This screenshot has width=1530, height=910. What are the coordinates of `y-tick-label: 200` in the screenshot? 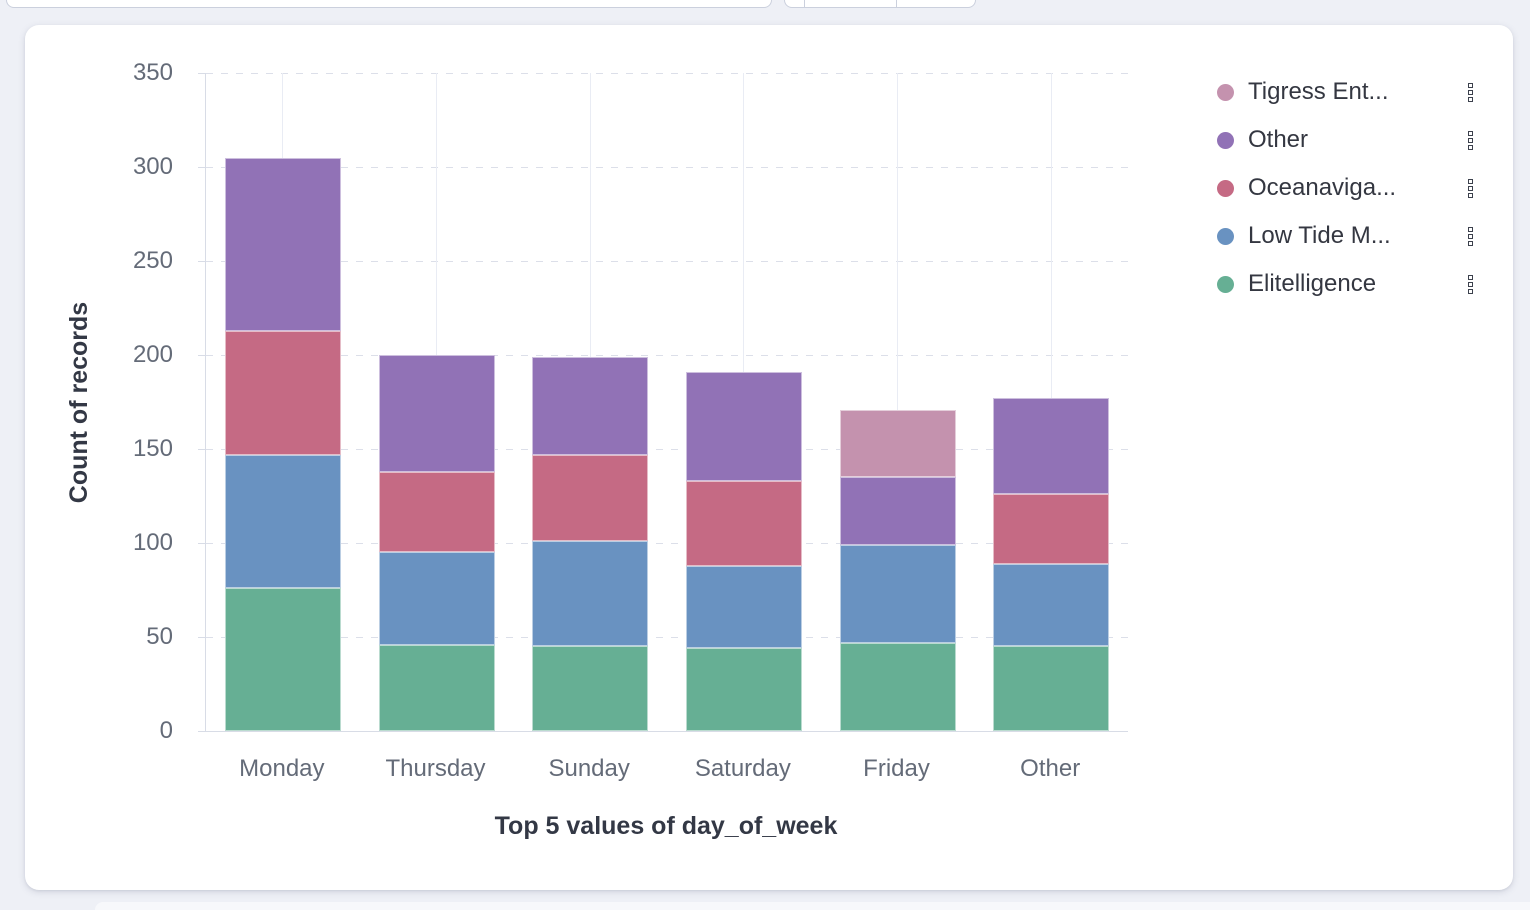 It's located at (152, 354).